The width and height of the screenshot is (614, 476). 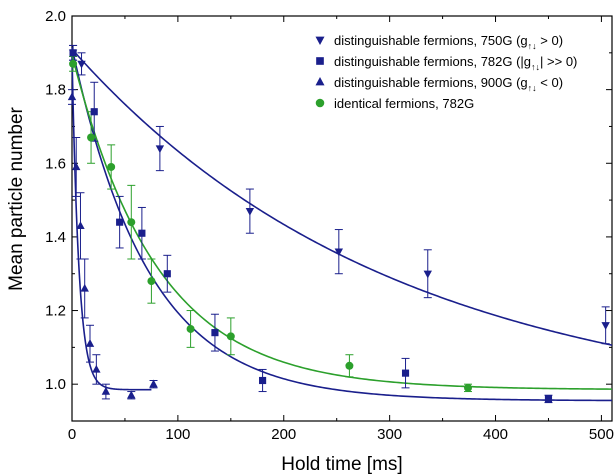 I want to click on y-tick-label: 1.6, so click(x=55, y=163).